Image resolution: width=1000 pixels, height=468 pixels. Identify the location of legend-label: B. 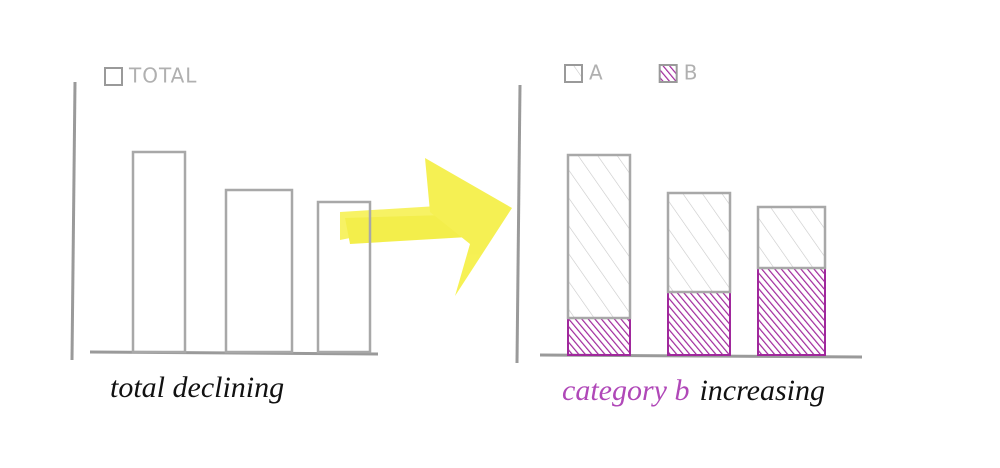
(691, 73).